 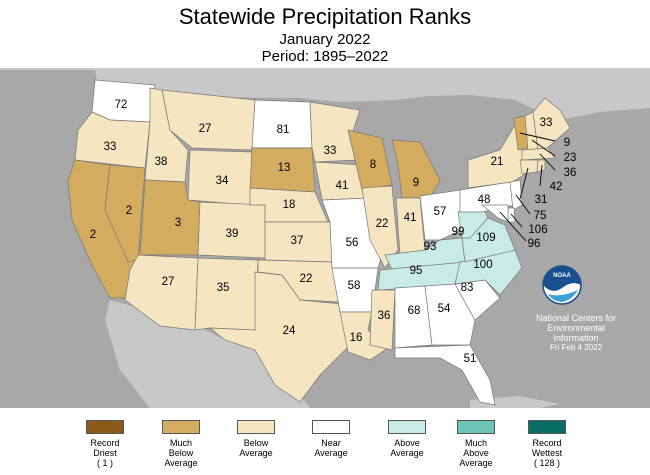 I want to click on state-ga, so click(x=450, y=314).